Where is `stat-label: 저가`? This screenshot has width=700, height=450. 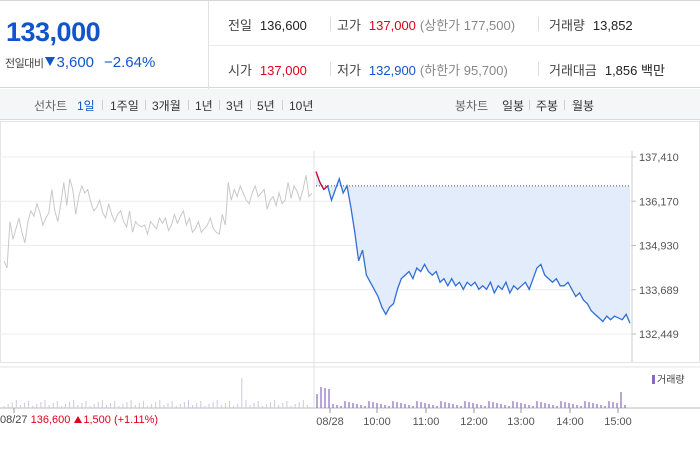
stat-label: 저가 is located at coordinates (349, 70).